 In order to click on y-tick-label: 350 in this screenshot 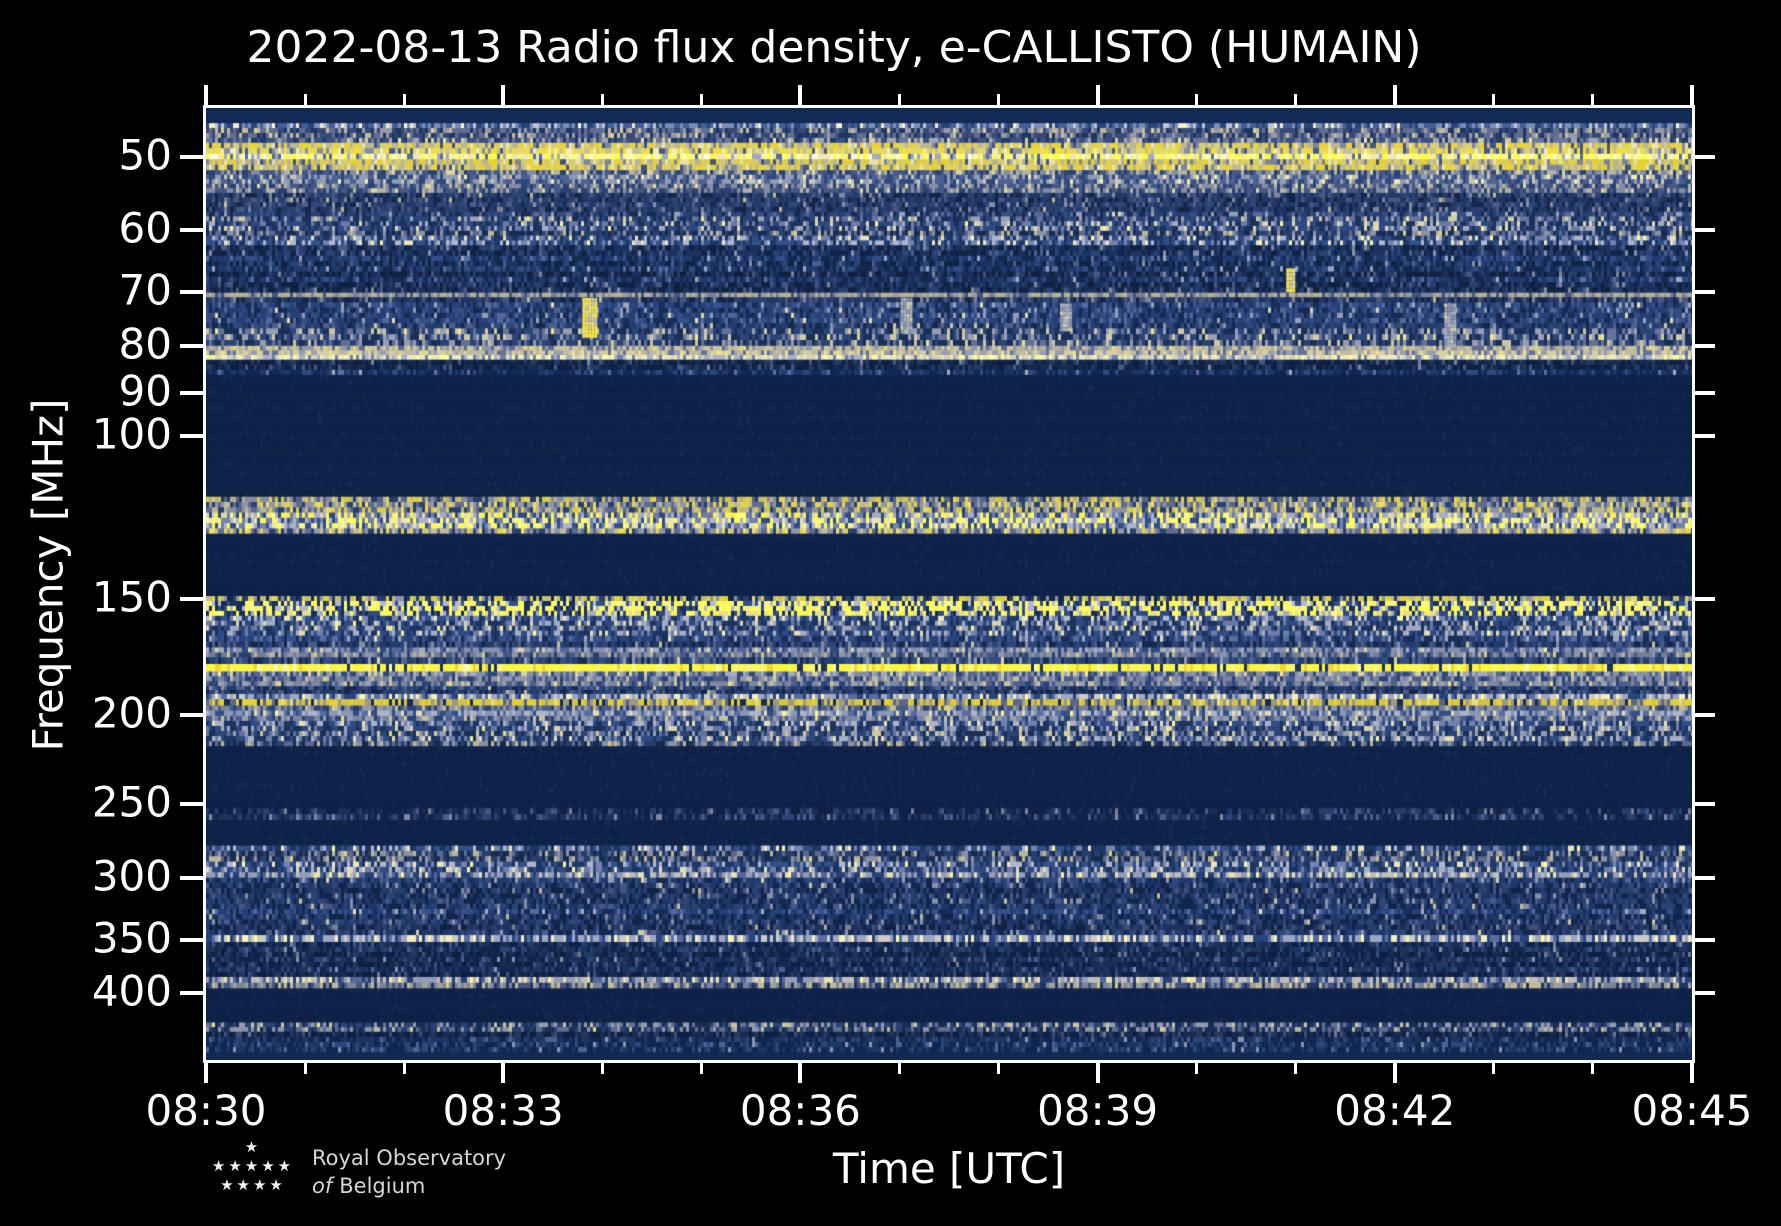, I will do `click(131, 938)`.